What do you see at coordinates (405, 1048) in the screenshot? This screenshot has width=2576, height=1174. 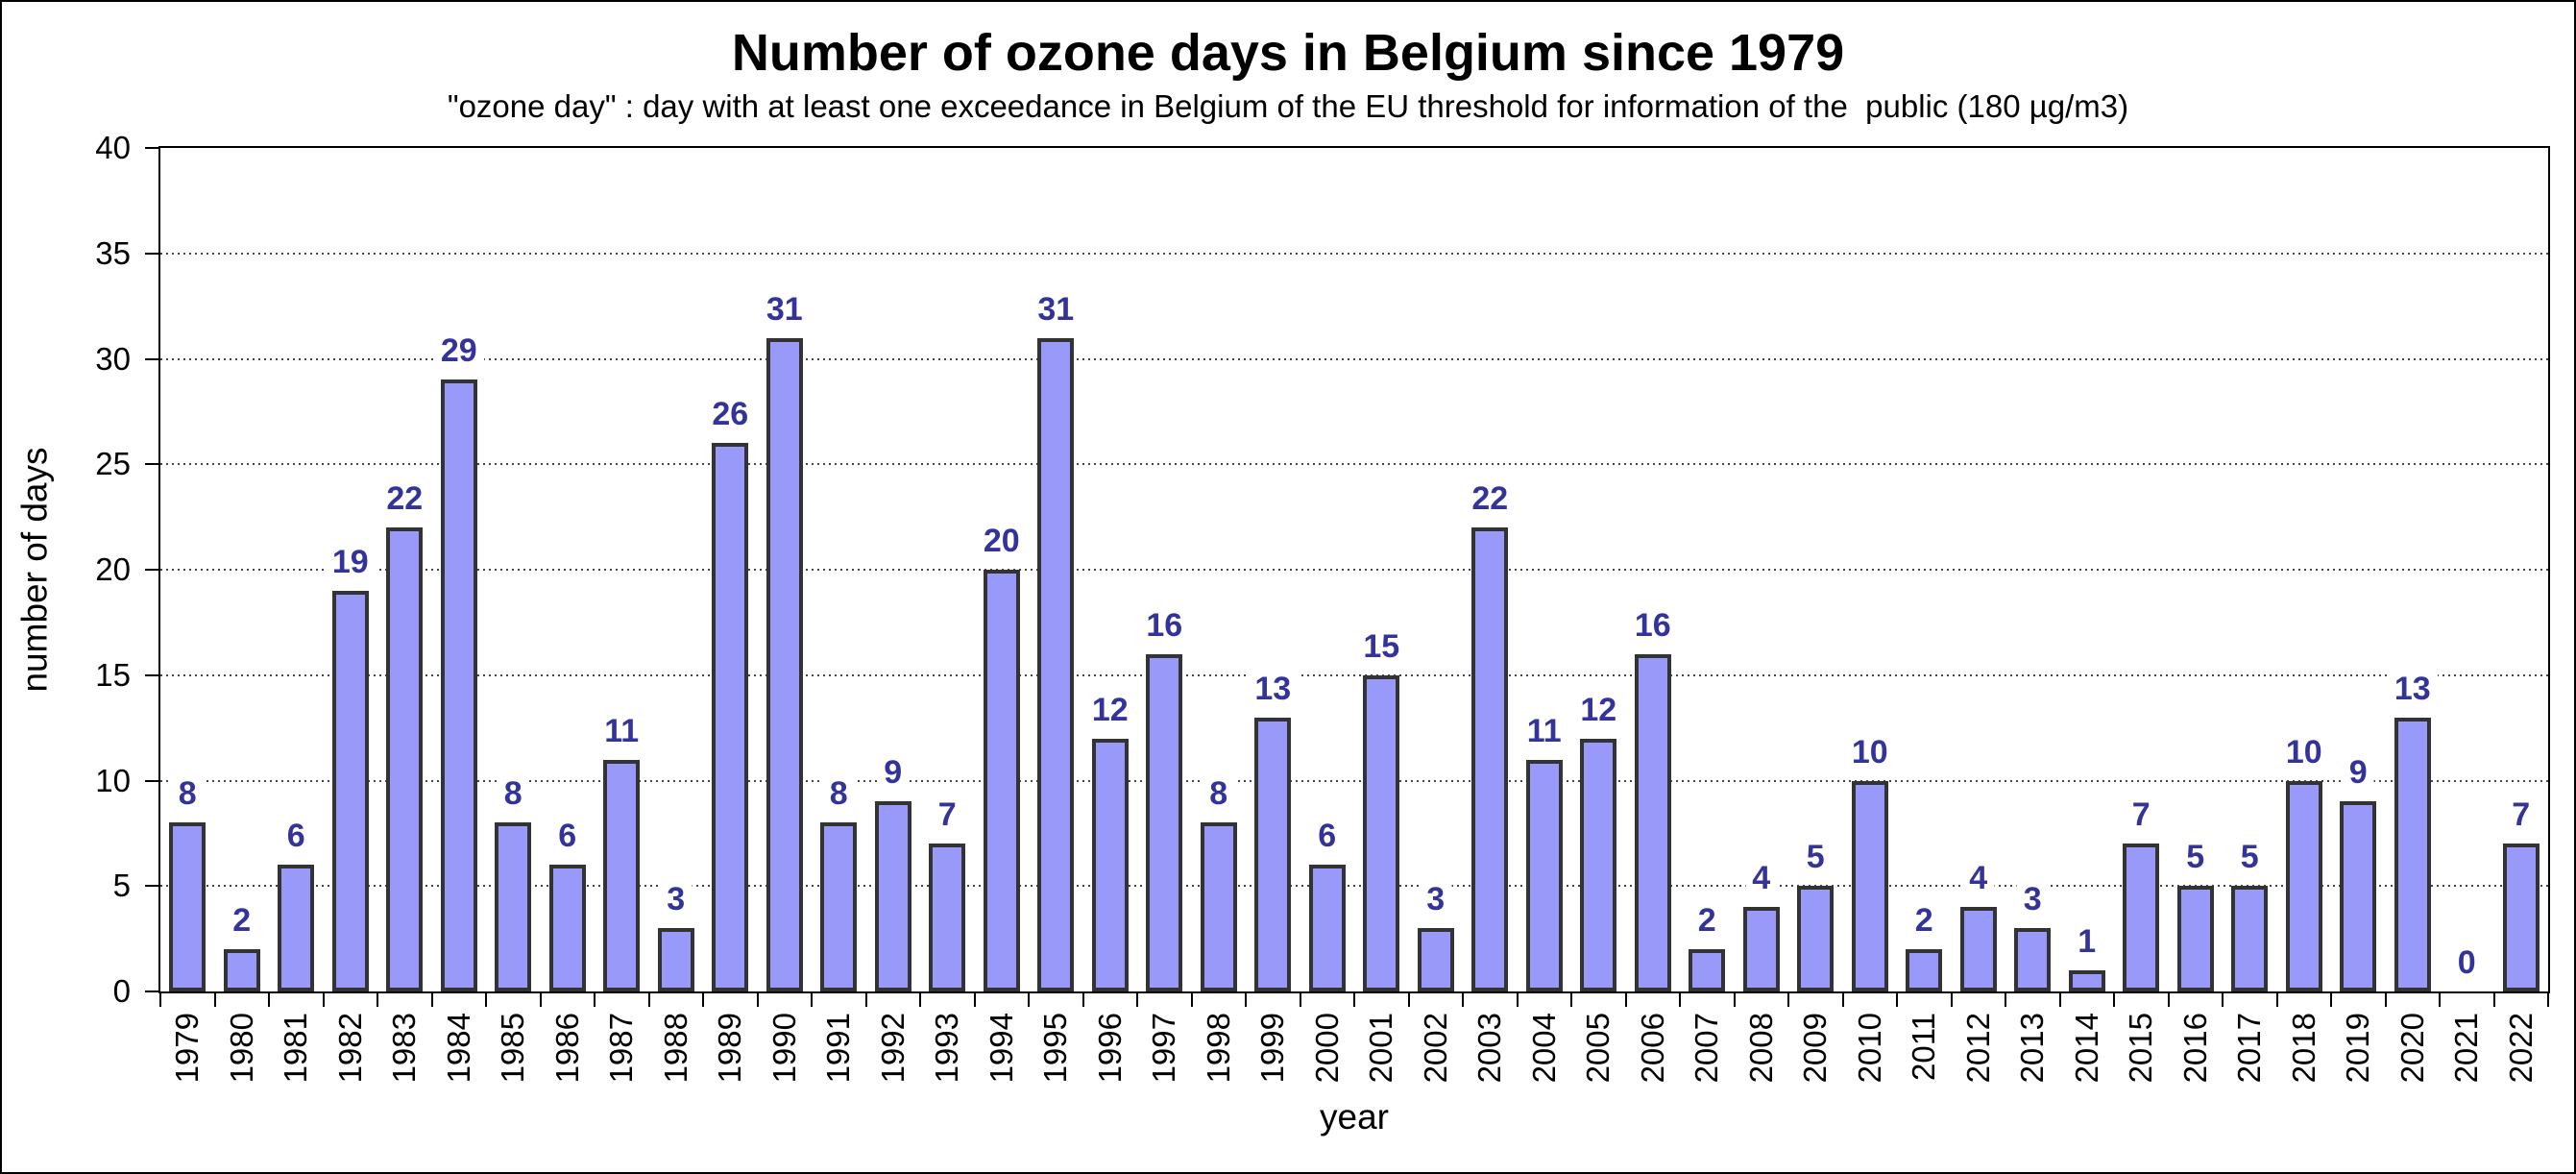 I see `x-tick-label: 1983` at bounding box center [405, 1048].